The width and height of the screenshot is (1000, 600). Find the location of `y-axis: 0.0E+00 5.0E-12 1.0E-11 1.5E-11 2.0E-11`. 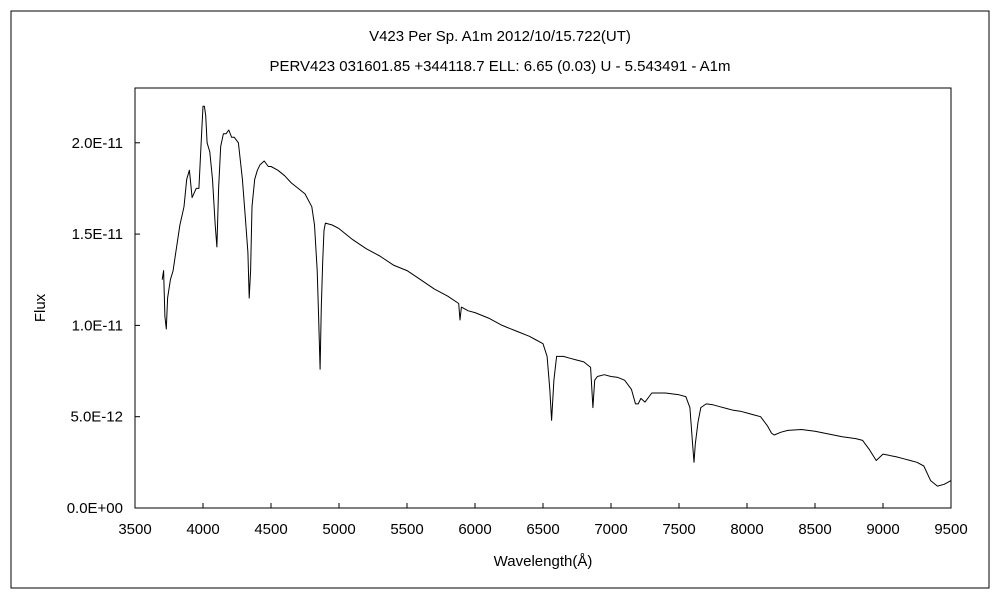

y-axis: 0.0E+00 5.0E-12 1.0E-11 1.5E-11 2.0E-11 is located at coordinates (103, 326).